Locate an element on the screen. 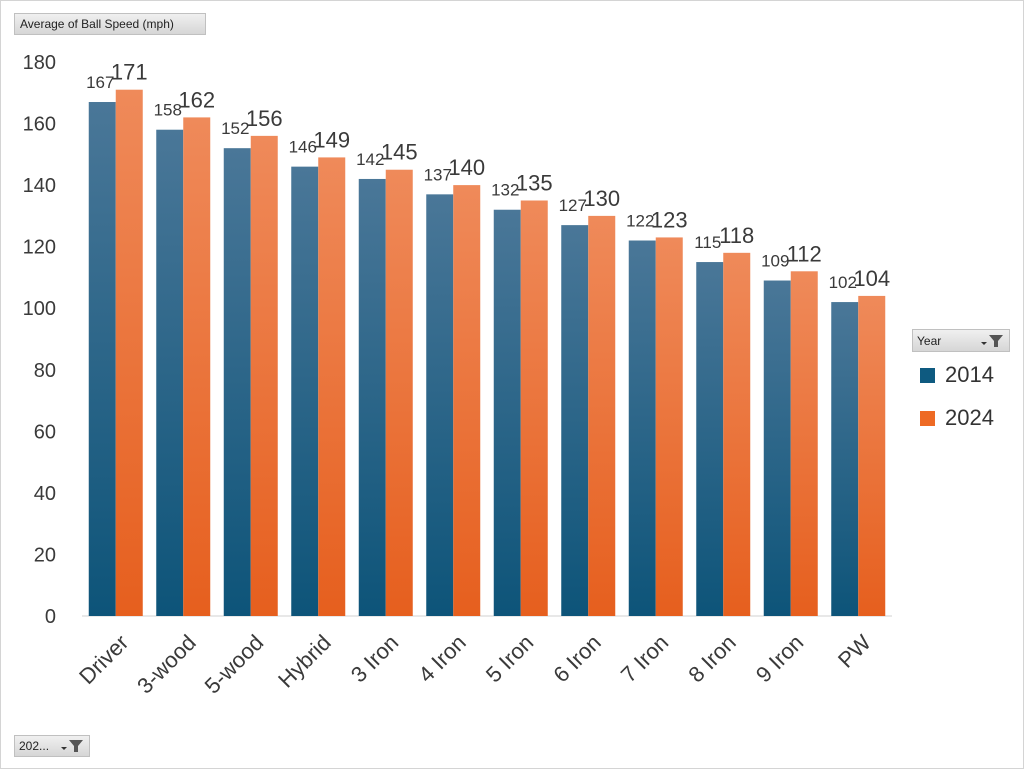 Image resolution: width=1024 pixels, height=769 pixels. x-tick-label: Driver is located at coordinates (103, 659).